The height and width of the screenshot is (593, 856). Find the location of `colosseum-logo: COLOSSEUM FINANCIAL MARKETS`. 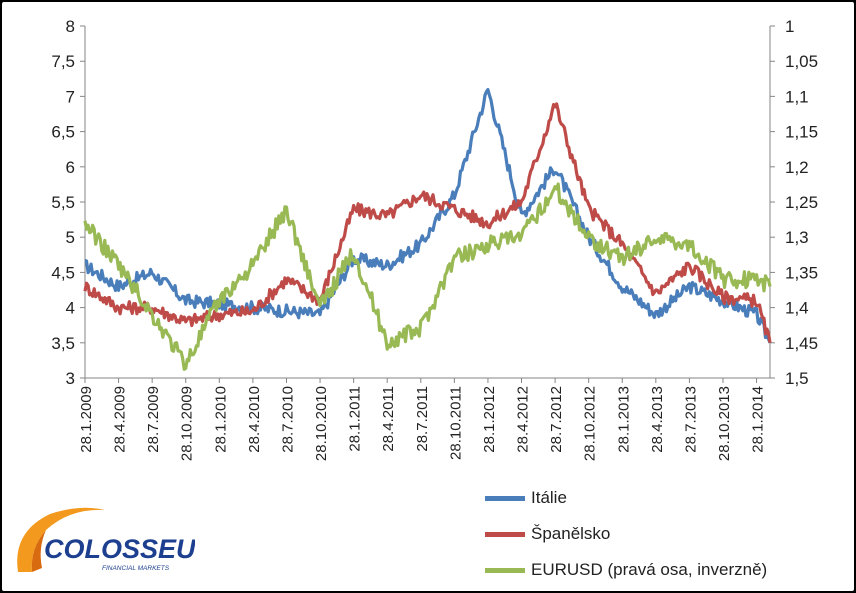

colosseum-logo: COLOSSEUM FINANCIAL MARKETS is located at coordinates (106, 539).